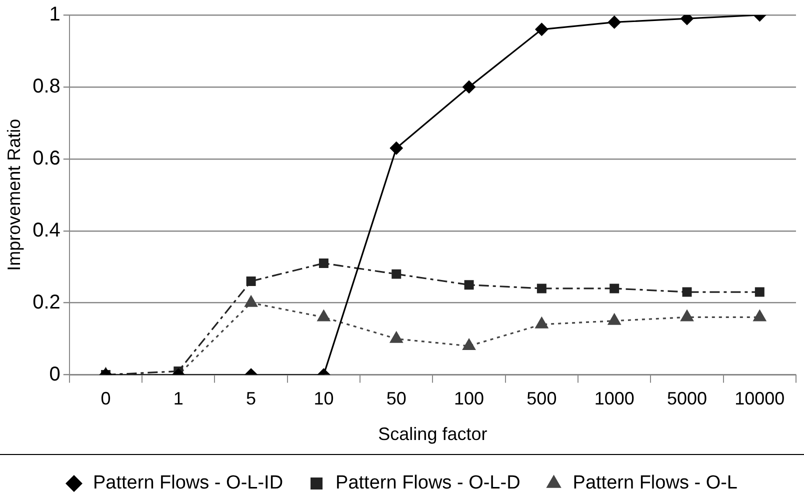 The height and width of the screenshot is (503, 804). What do you see at coordinates (687, 398) in the screenshot?
I see `x-tick-label: 5000` at bounding box center [687, 398].